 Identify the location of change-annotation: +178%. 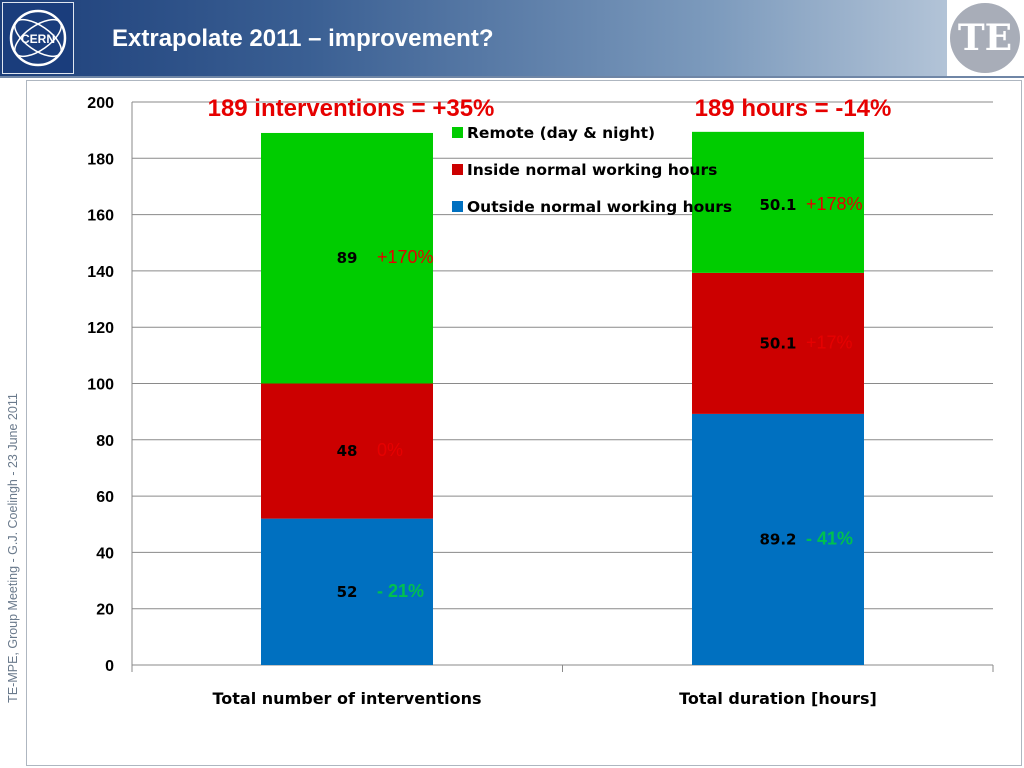
(834, 204).